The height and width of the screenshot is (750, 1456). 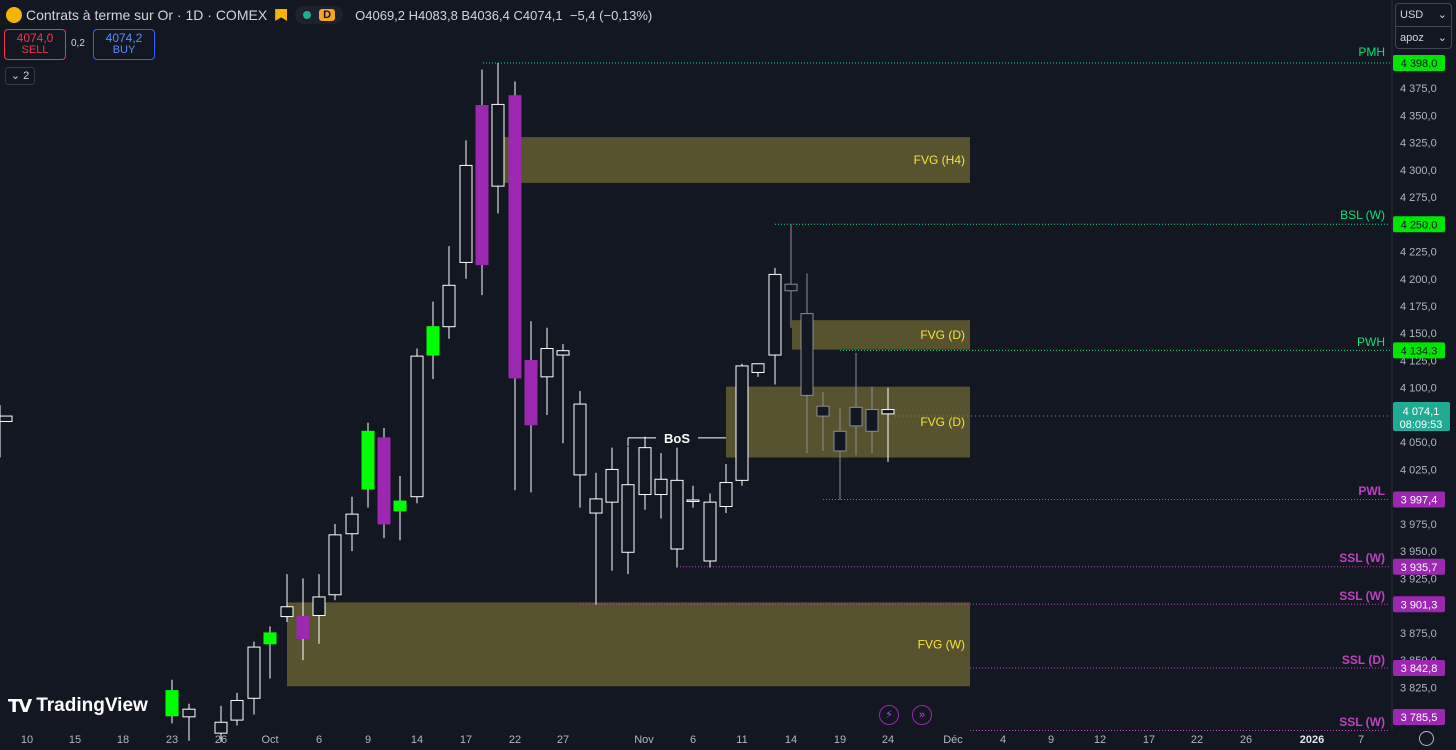 I want to click on unit-select: apoz ⌄, so click(x=1423, y=37).